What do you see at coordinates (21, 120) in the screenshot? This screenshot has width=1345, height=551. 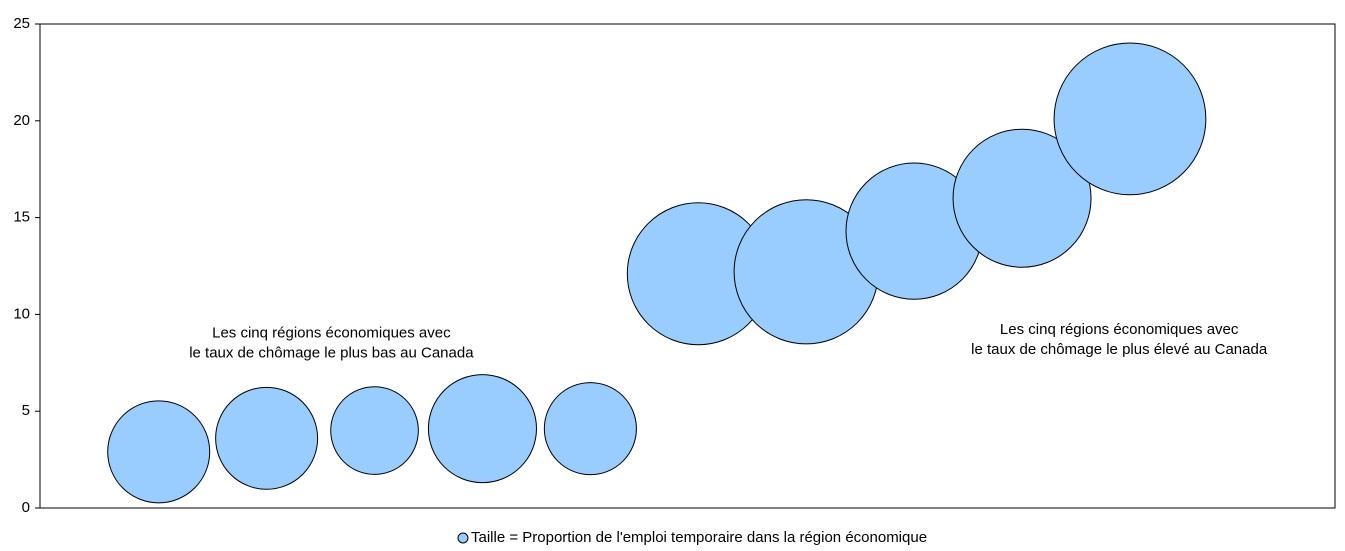 I see `y-tick-label: 20` at bounding box center [21, 120].